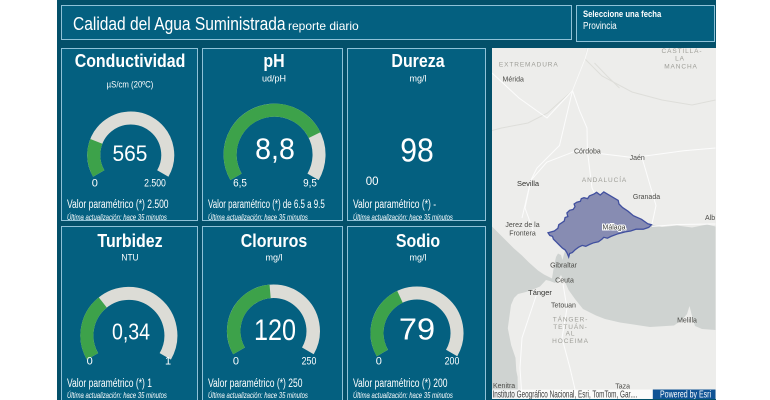 The height and width of the screenshot is (400, 770). I want to click on svg-text: Sevilla, so click(528, 182).